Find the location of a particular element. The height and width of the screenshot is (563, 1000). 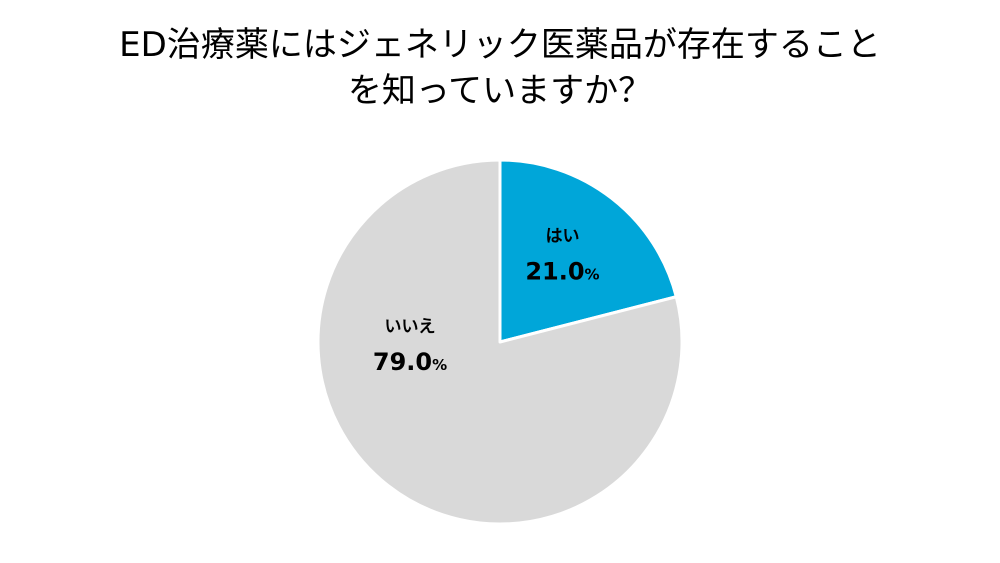

pie-slice-yes is located at coordinates (588, 251).